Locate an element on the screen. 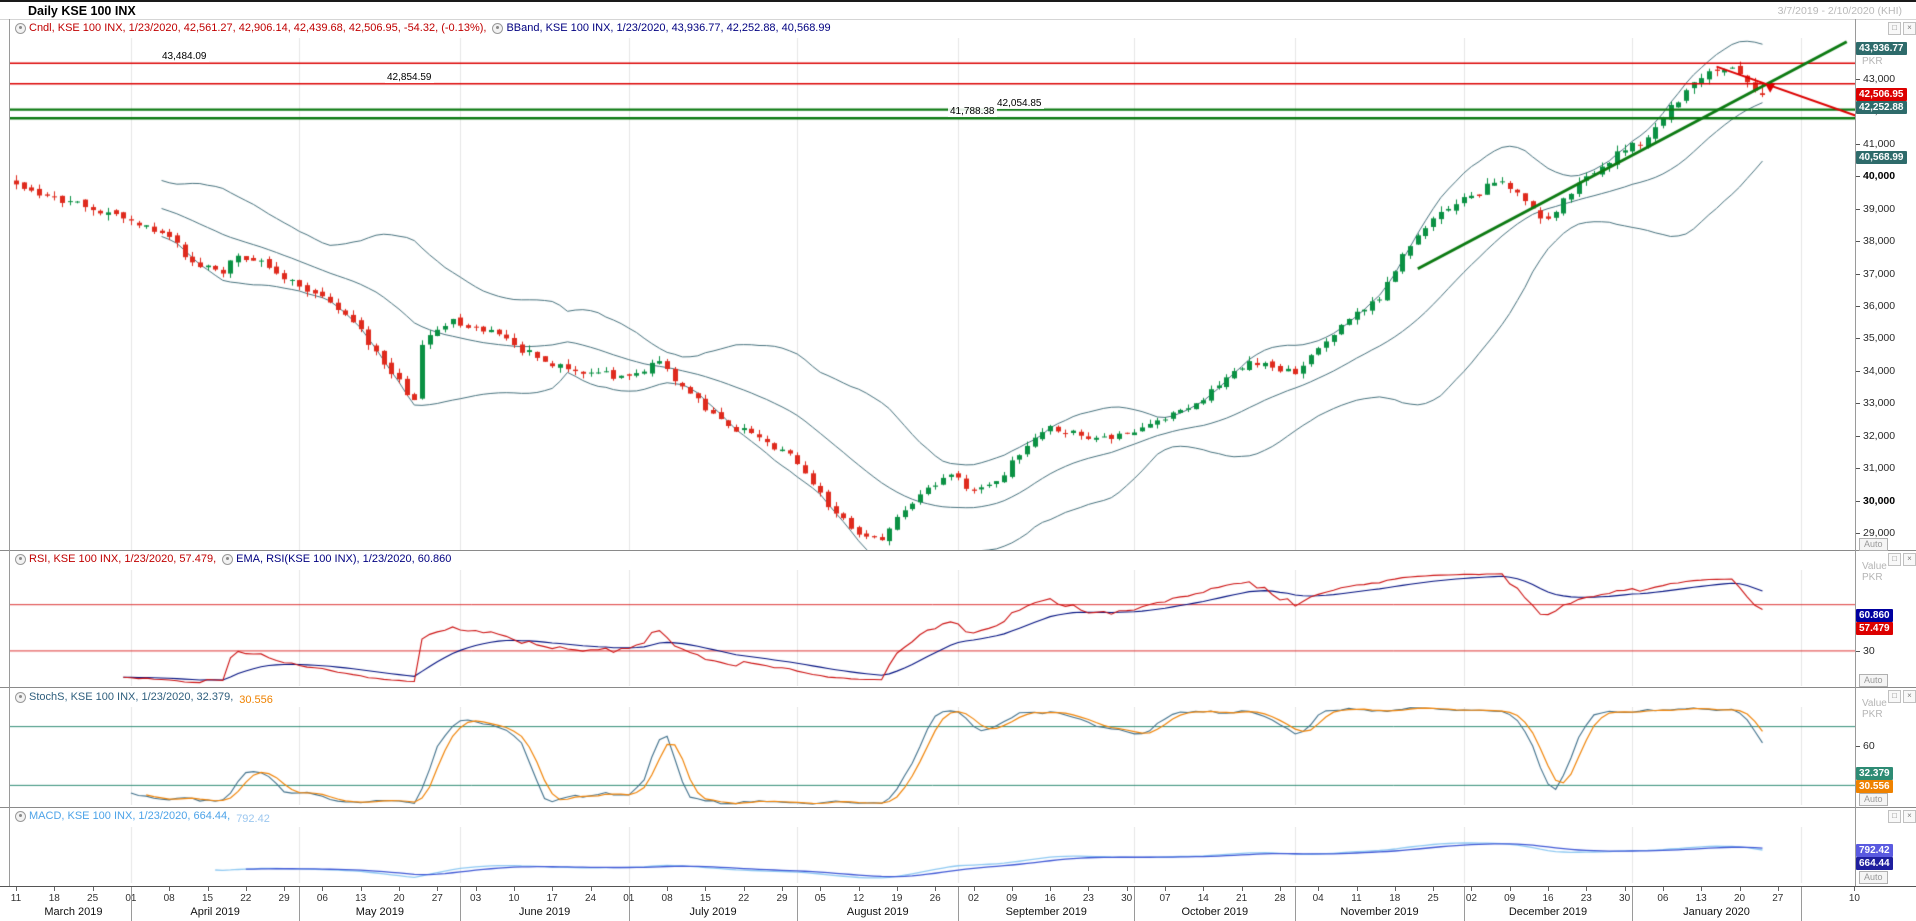 The height and width of the screenshot is (921, 1916). rsi-indicator-chart is located at coordinates (932, 628).